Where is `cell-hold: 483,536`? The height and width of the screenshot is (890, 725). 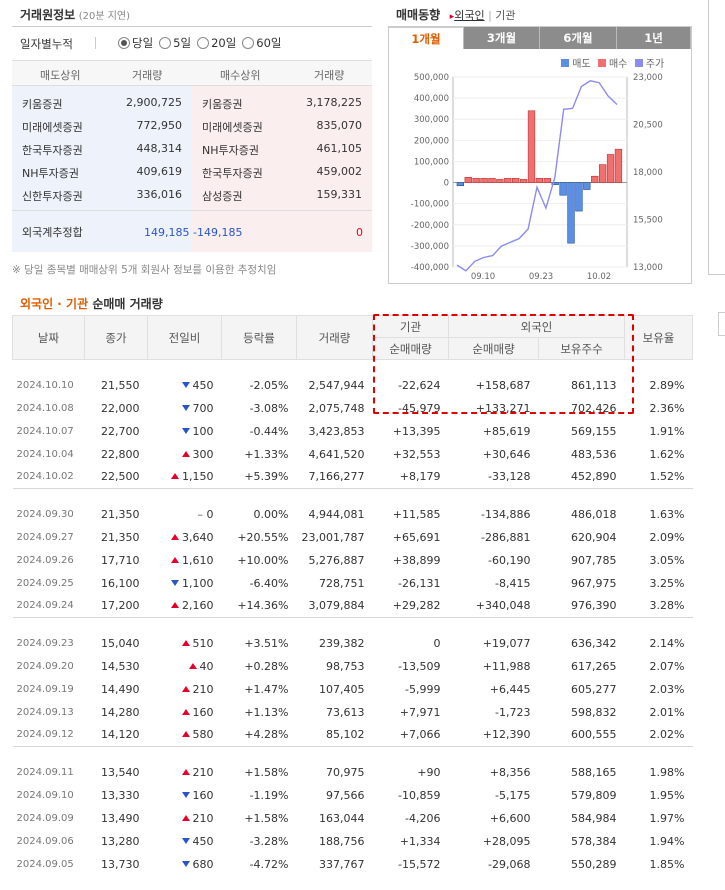 cell-hold: 483,536 is located at coordinates (594, 454).